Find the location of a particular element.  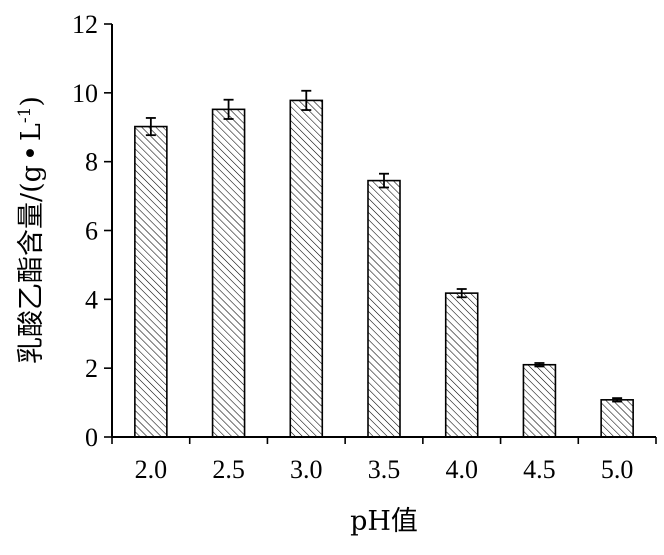

x-tick-label-4.5: 4.5 is located at coordinates (539, 469).